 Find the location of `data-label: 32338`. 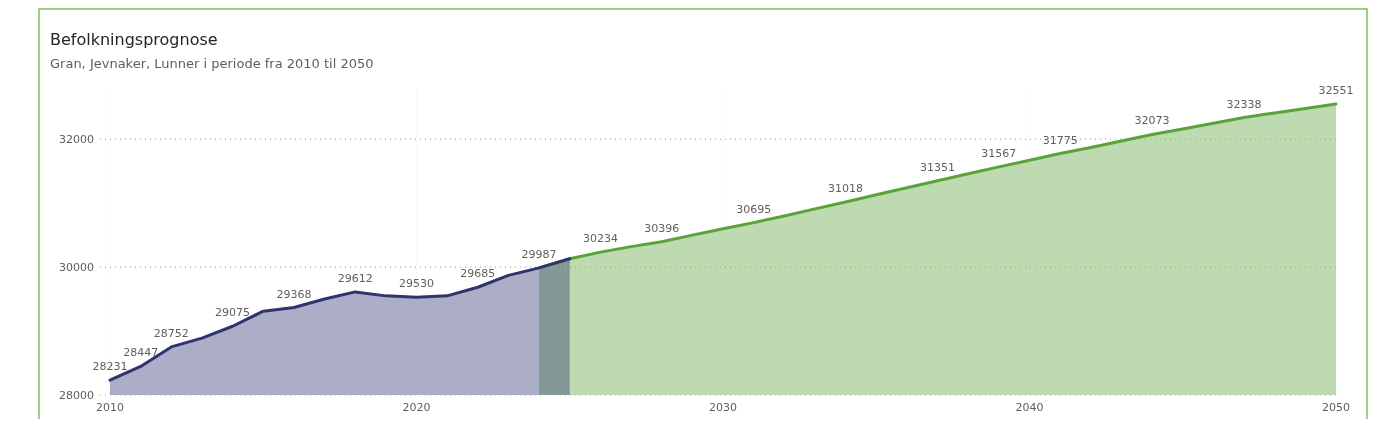

data-label: 32338 is located at coordinates (1244, 104).